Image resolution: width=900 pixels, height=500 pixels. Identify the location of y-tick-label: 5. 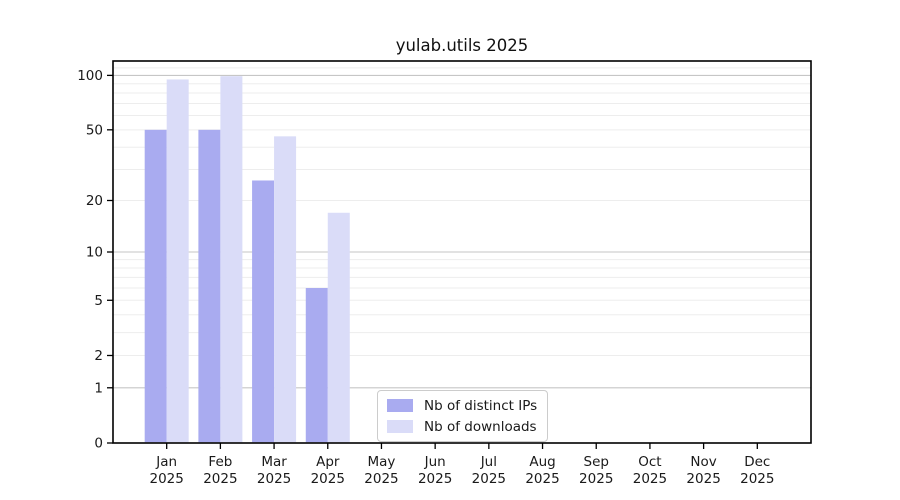
(98, 301).